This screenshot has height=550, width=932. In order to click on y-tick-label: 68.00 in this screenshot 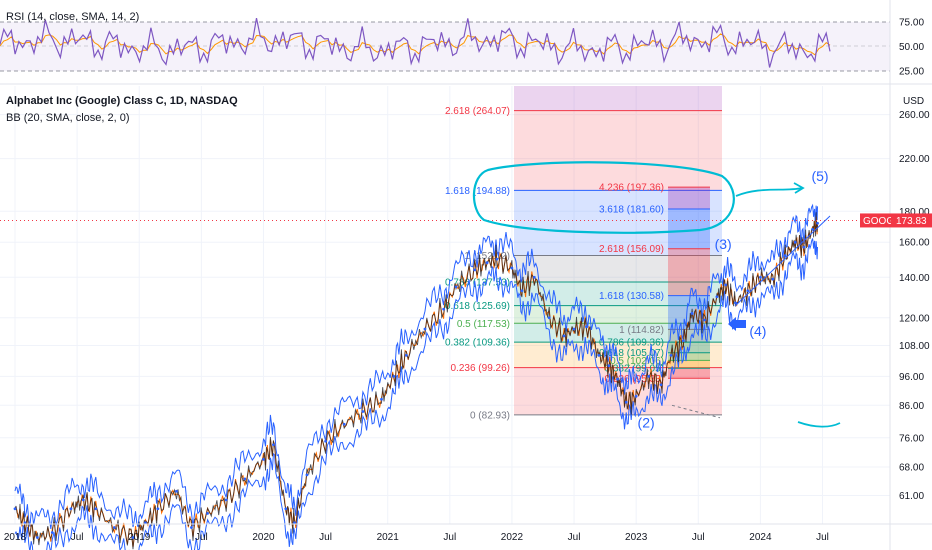, I will do `click(911, 467)`.